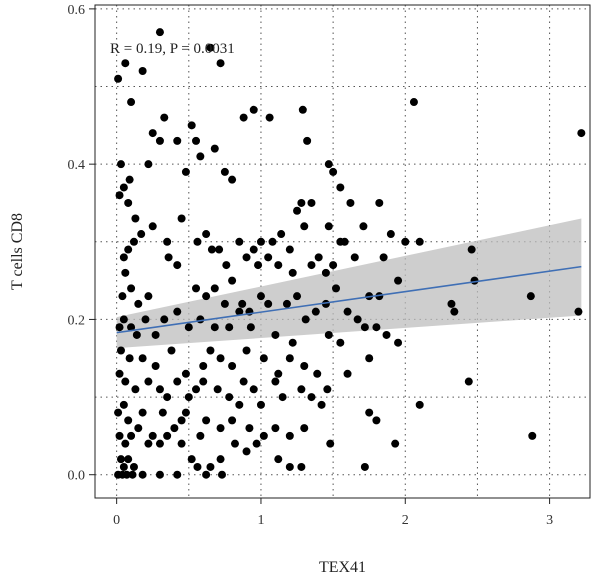  I want to click on regression-line-layer, so click(349, 299).